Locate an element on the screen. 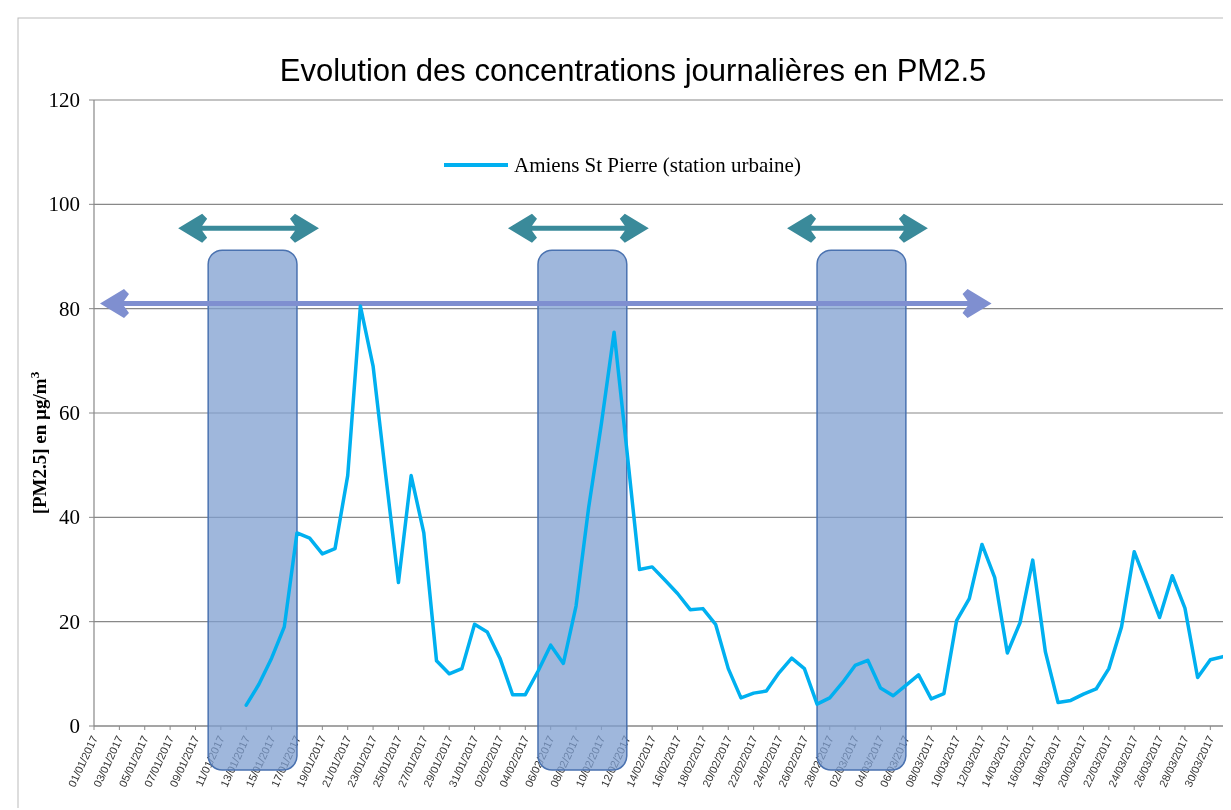 The image size is (1231, 810). y-tick-label: 40 is located at coordinates (69, 517).